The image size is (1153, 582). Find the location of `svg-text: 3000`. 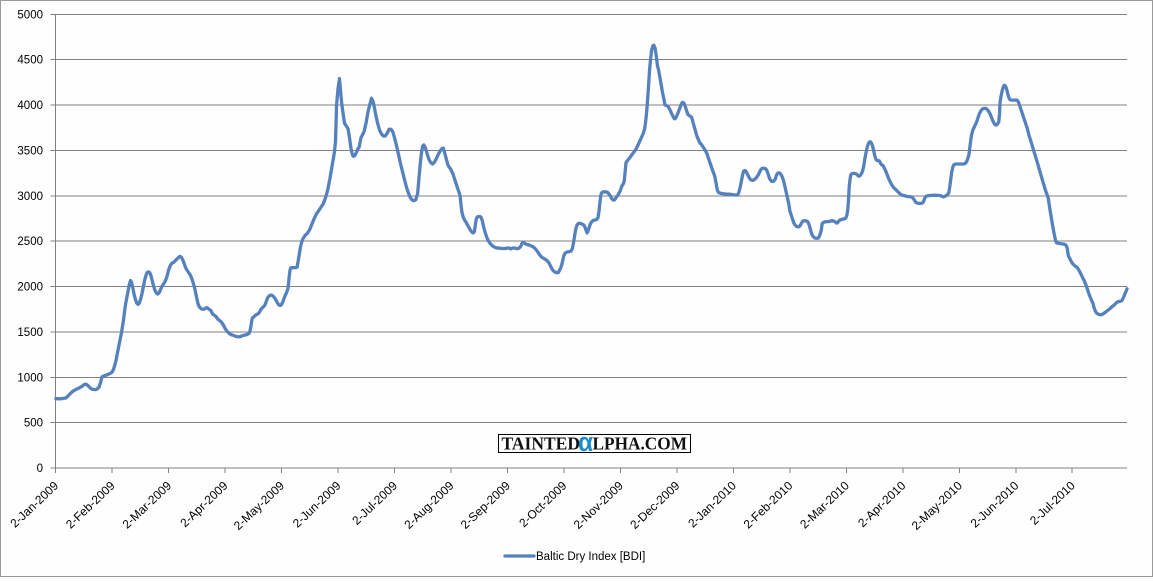

svg-text: 3000 is located at coordinates (30, 197).